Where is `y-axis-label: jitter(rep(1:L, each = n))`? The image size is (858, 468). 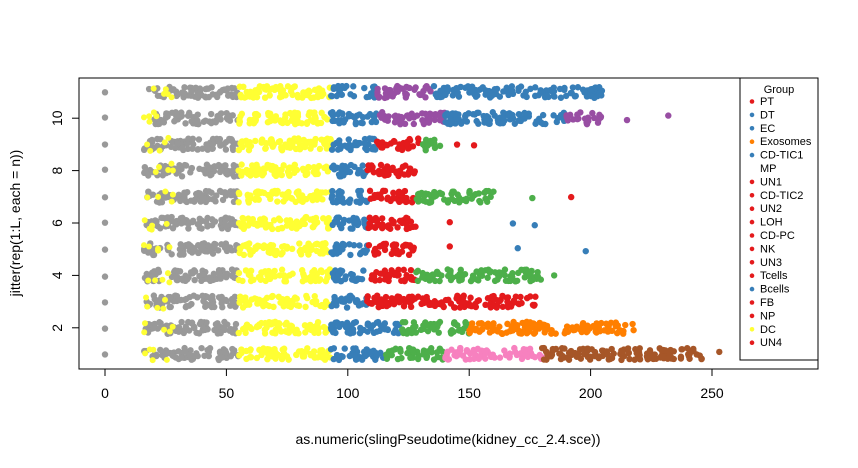
y-axis-label: jitter(rep(1:L, each = n)) is located at coordinates (15, 224).